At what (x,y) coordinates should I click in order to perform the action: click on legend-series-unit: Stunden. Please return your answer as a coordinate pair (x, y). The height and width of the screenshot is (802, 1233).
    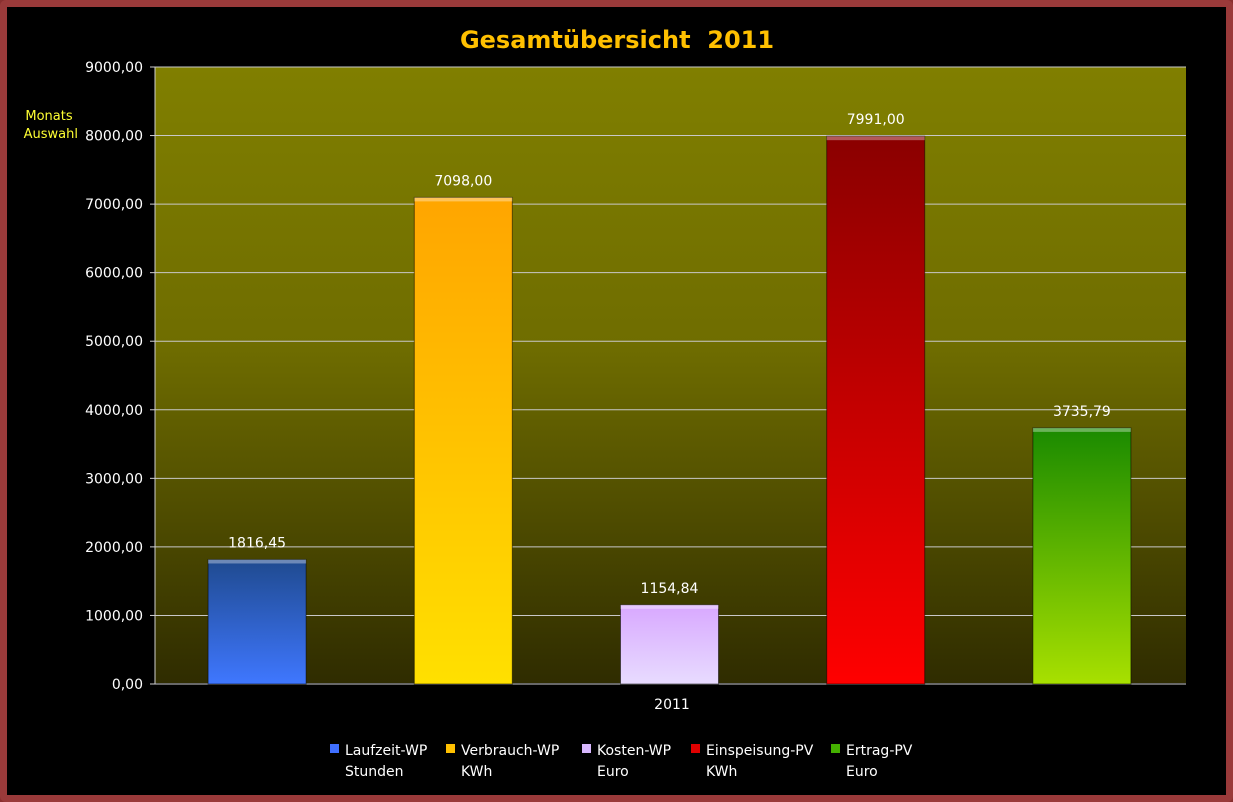
    Looking at the image, I should click on (374, 772).